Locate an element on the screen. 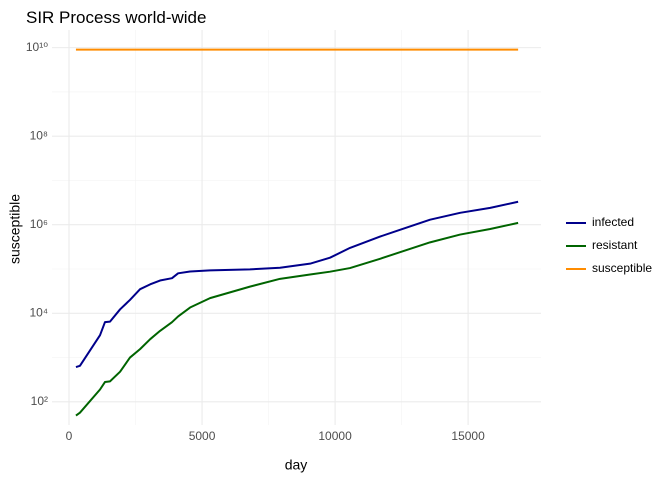 This screenshot has width=672, height=480. legend-label: susceptible is located at coordinates (622, 268).